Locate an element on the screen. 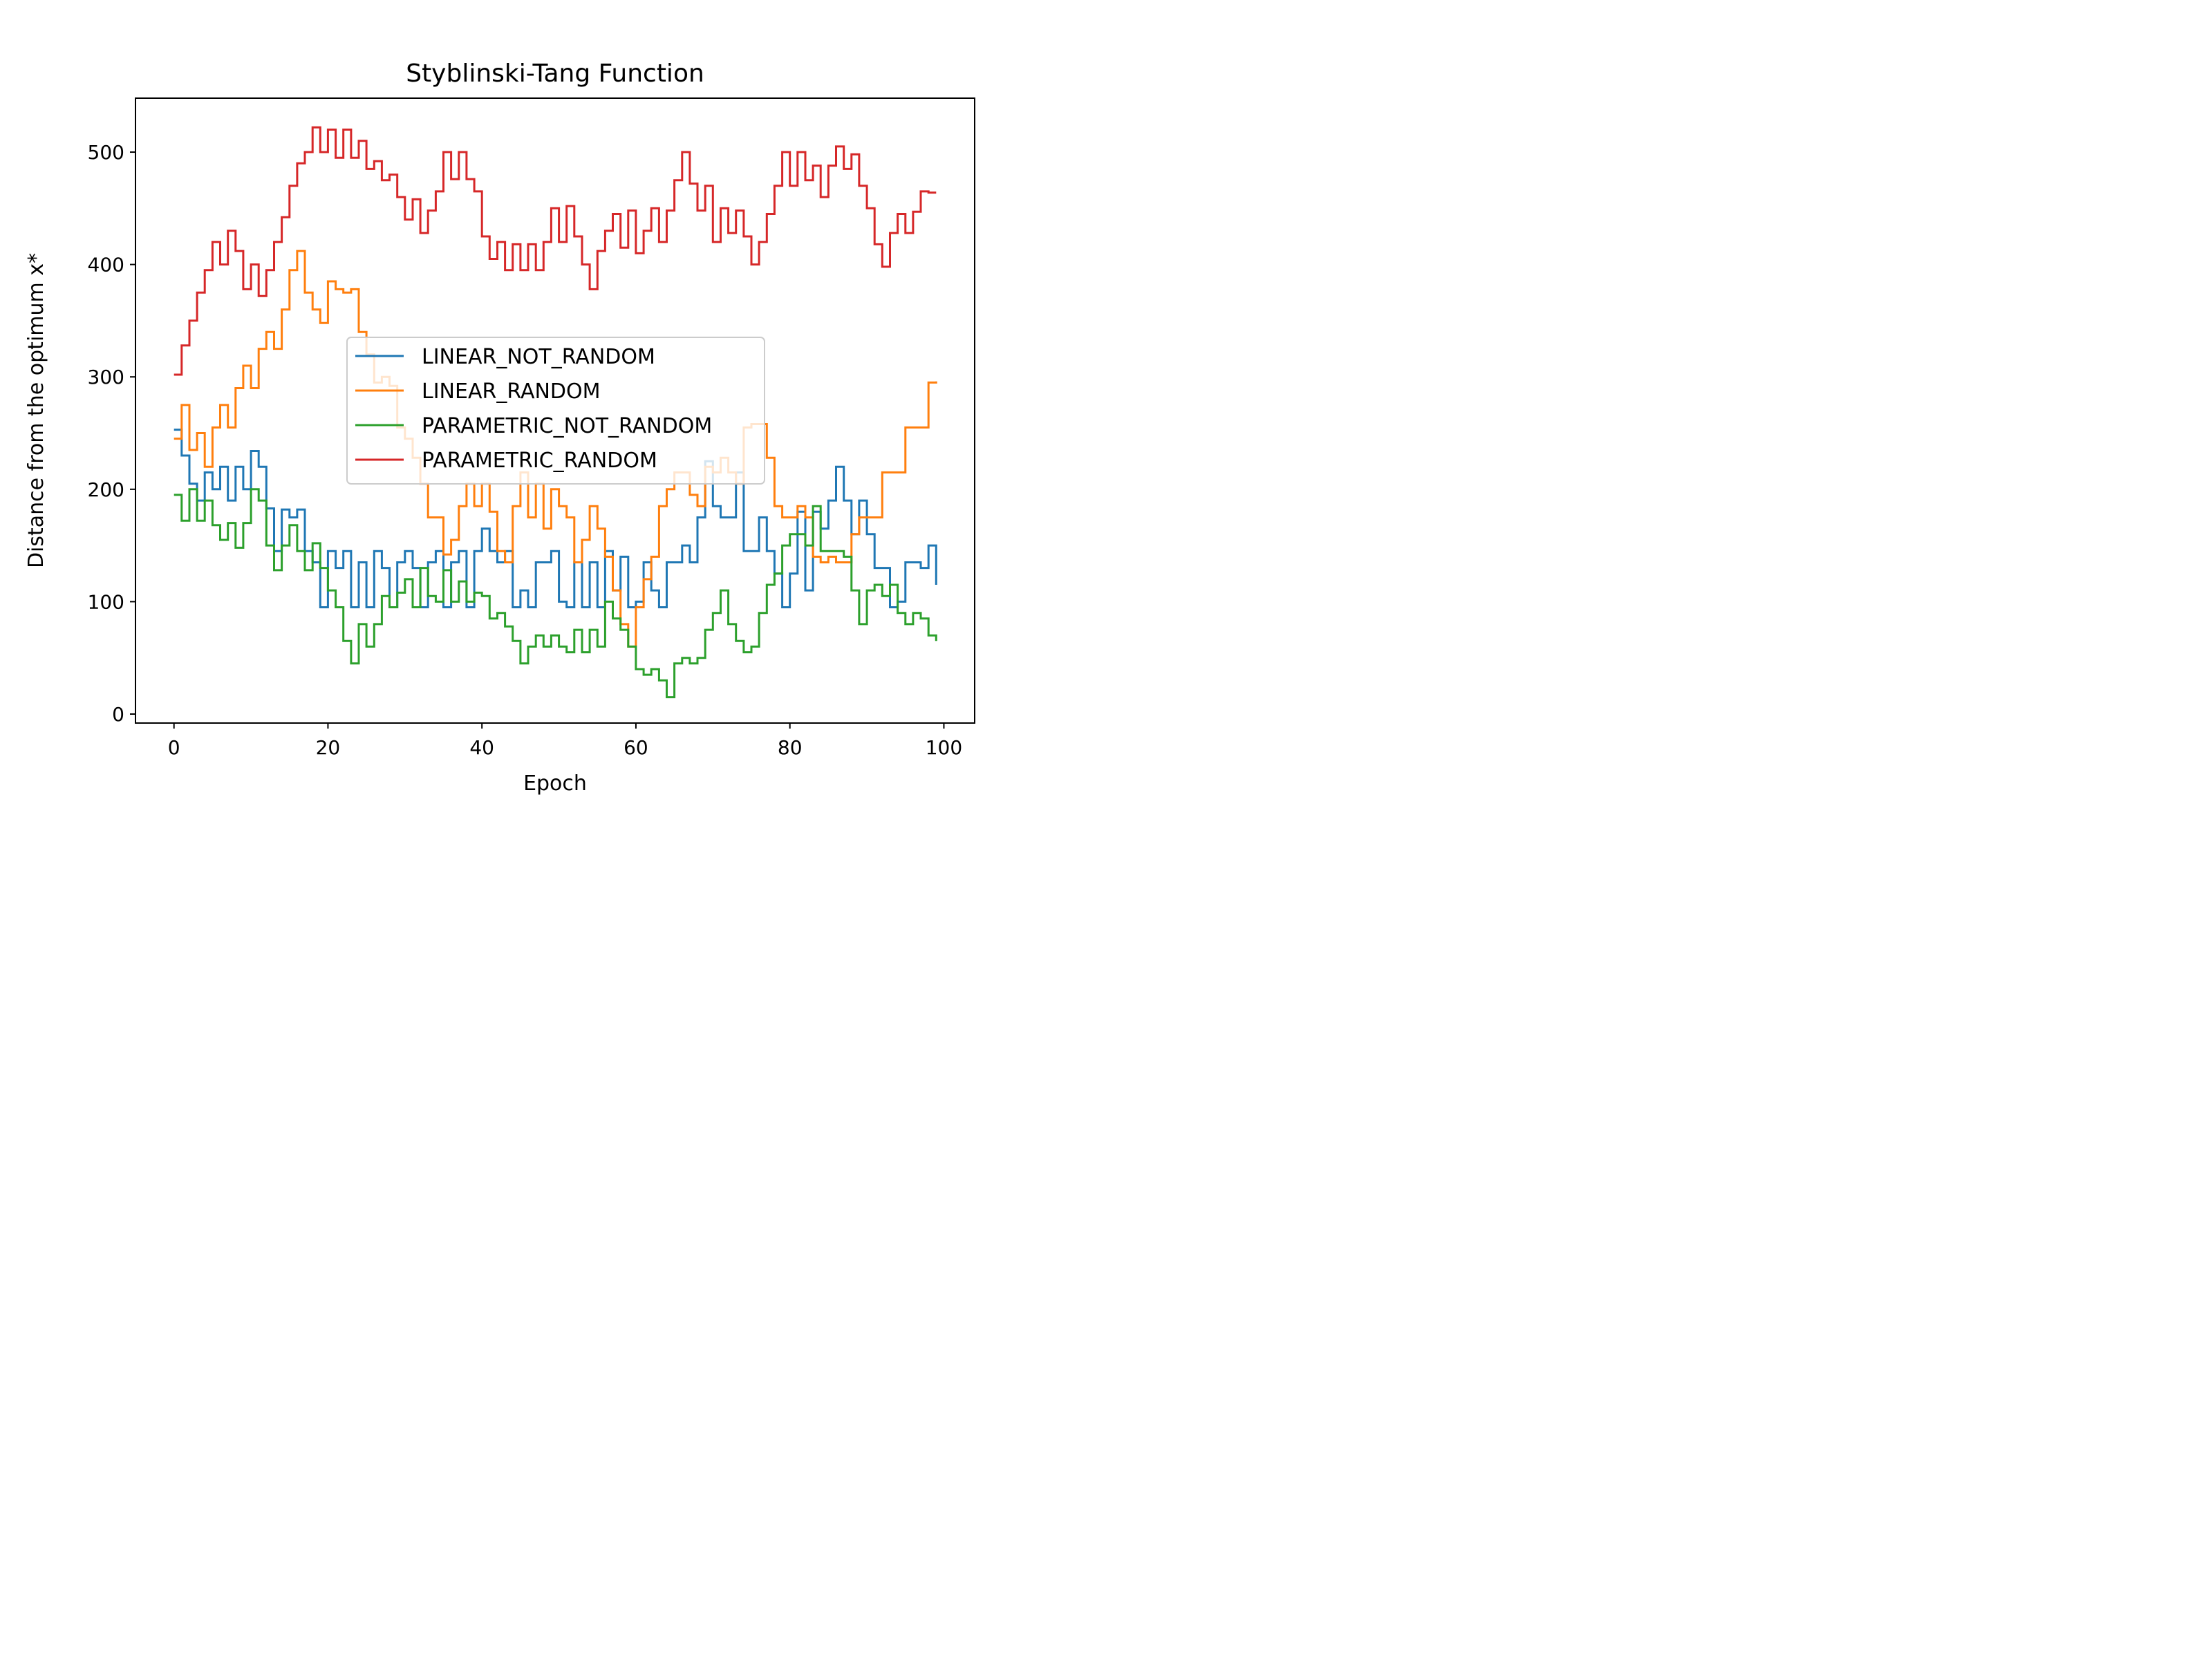 The image size is (2212, 1659). y-tick-label: 0 is located at coordinates (118, 714).